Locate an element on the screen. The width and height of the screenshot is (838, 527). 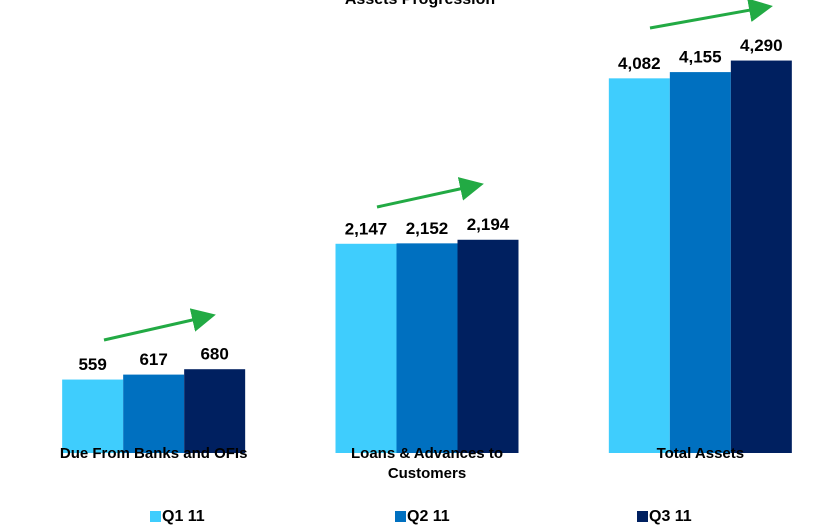
data-label: 2,194 is located at coordinates (488, 224).